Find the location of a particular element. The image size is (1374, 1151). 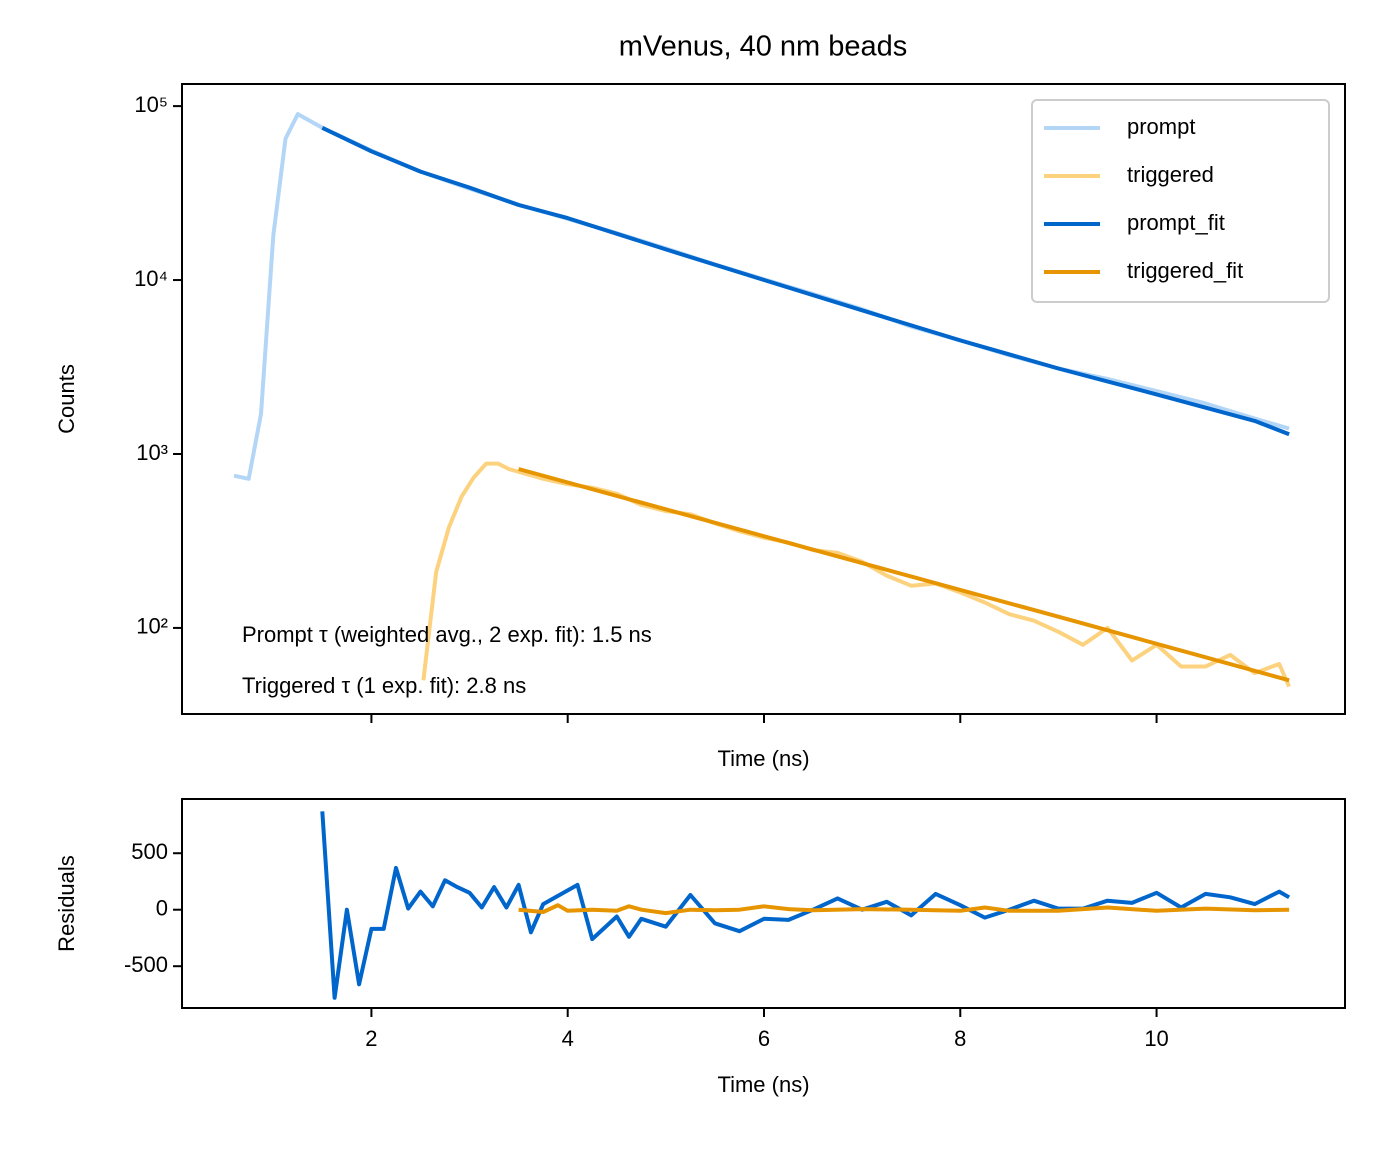

annotation: Triggered τ (1 exp. fit): 2.8 ns is located at coordinates (384, 685).